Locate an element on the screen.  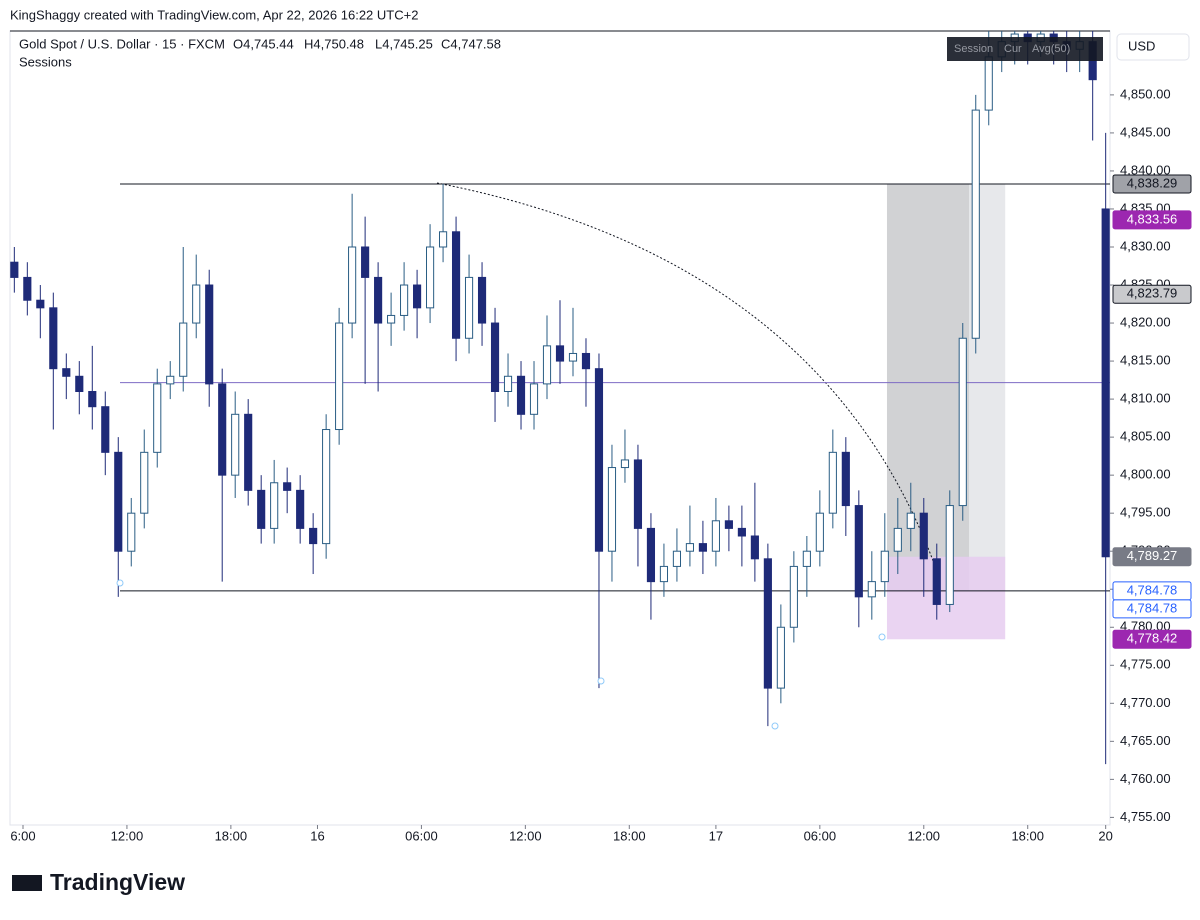
currency-button is located at coordinates (1153, 47).